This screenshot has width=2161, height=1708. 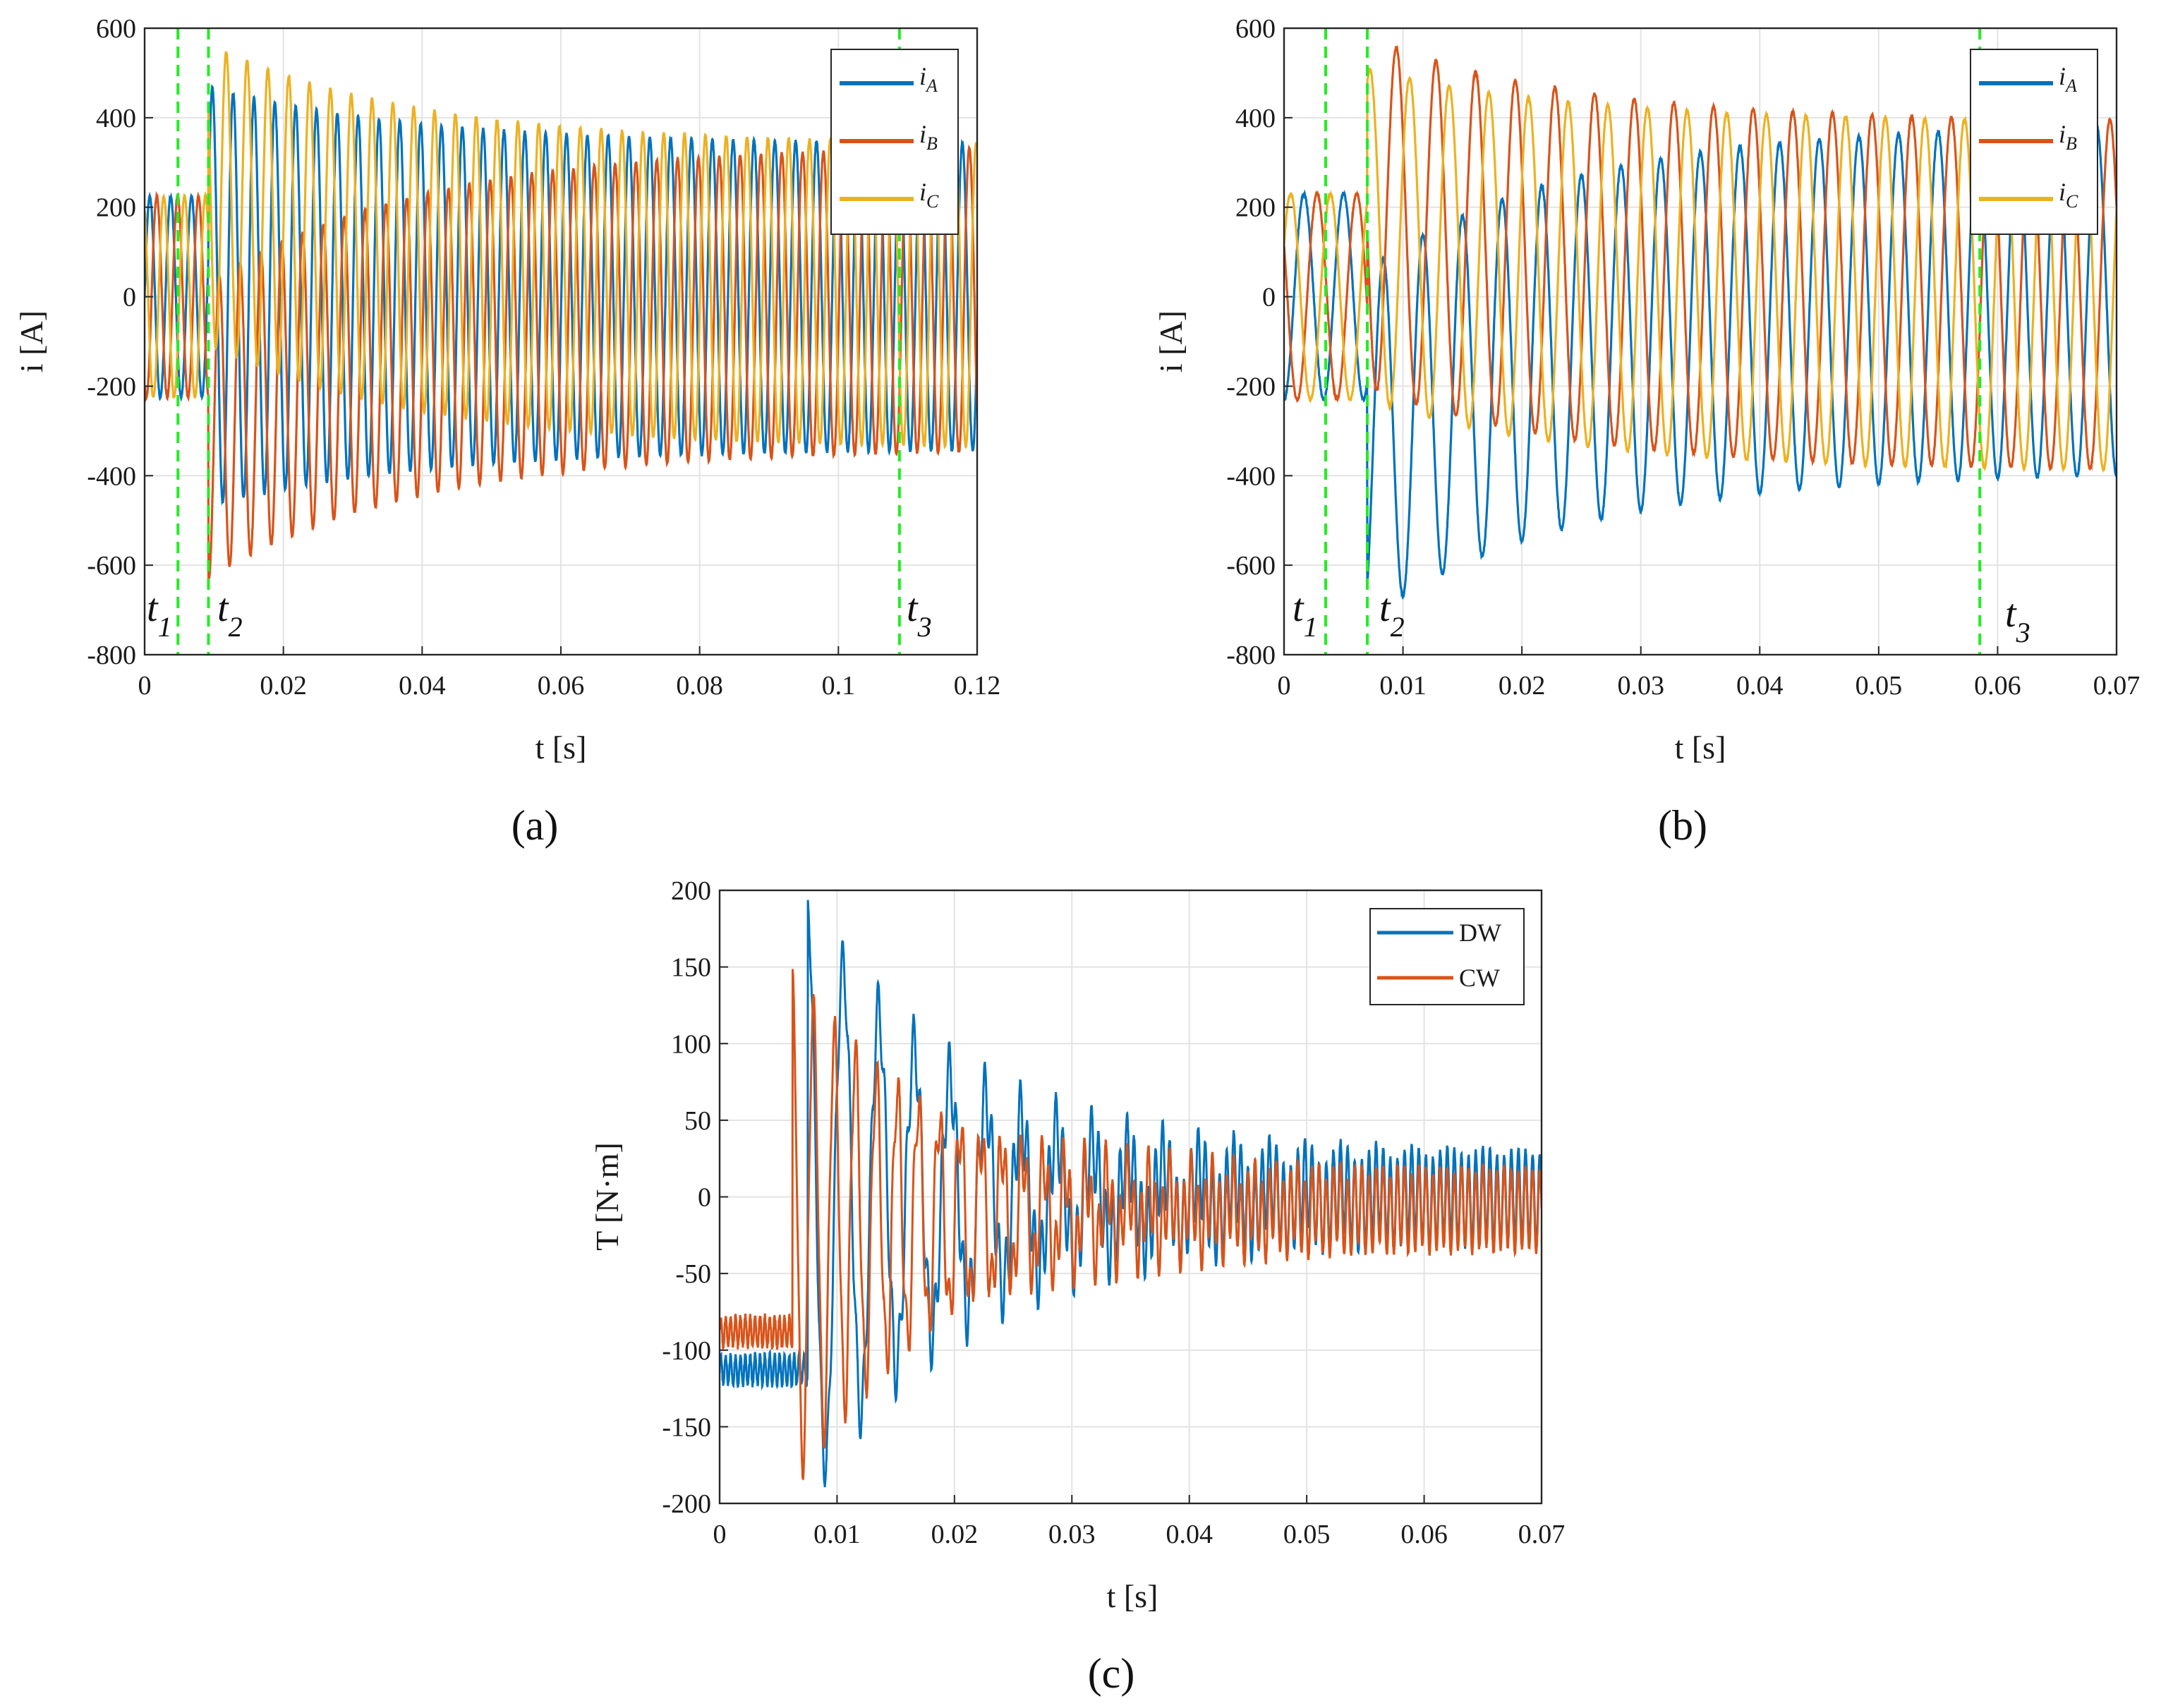 I want to click on panel-b-x-axis-label: t [s], so click(x=1700, y=747).